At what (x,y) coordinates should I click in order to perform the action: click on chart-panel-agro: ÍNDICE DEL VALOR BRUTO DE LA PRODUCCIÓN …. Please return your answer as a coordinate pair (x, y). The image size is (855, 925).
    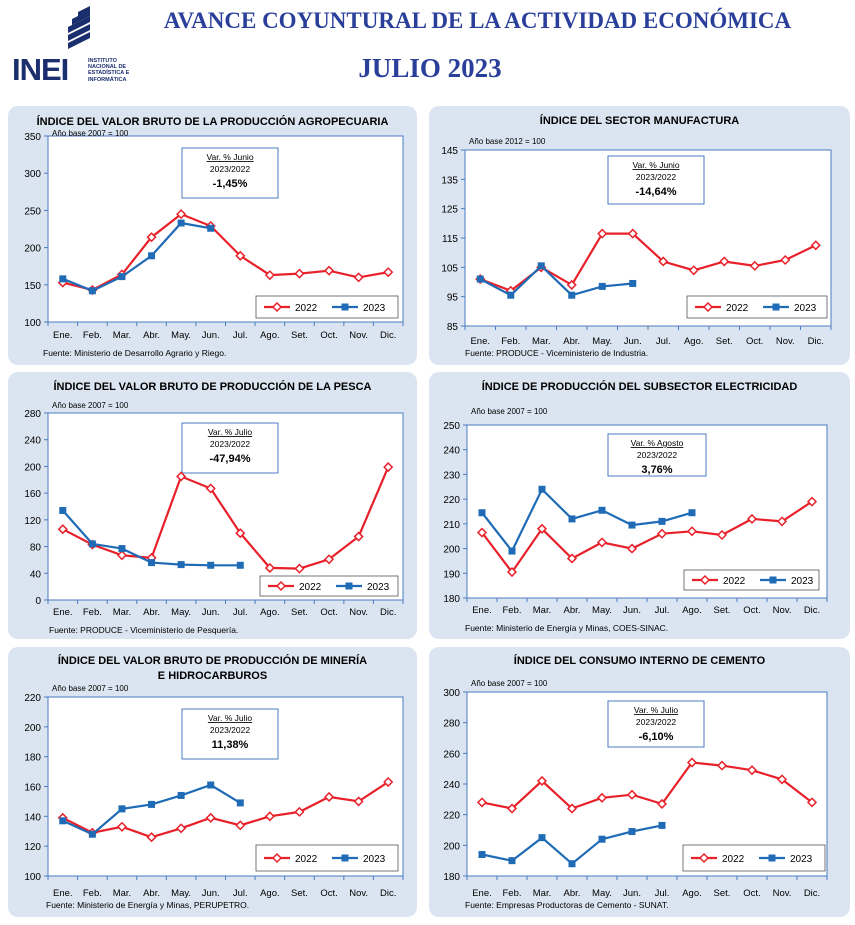
    Looking at the image, I should click on (212, 235).